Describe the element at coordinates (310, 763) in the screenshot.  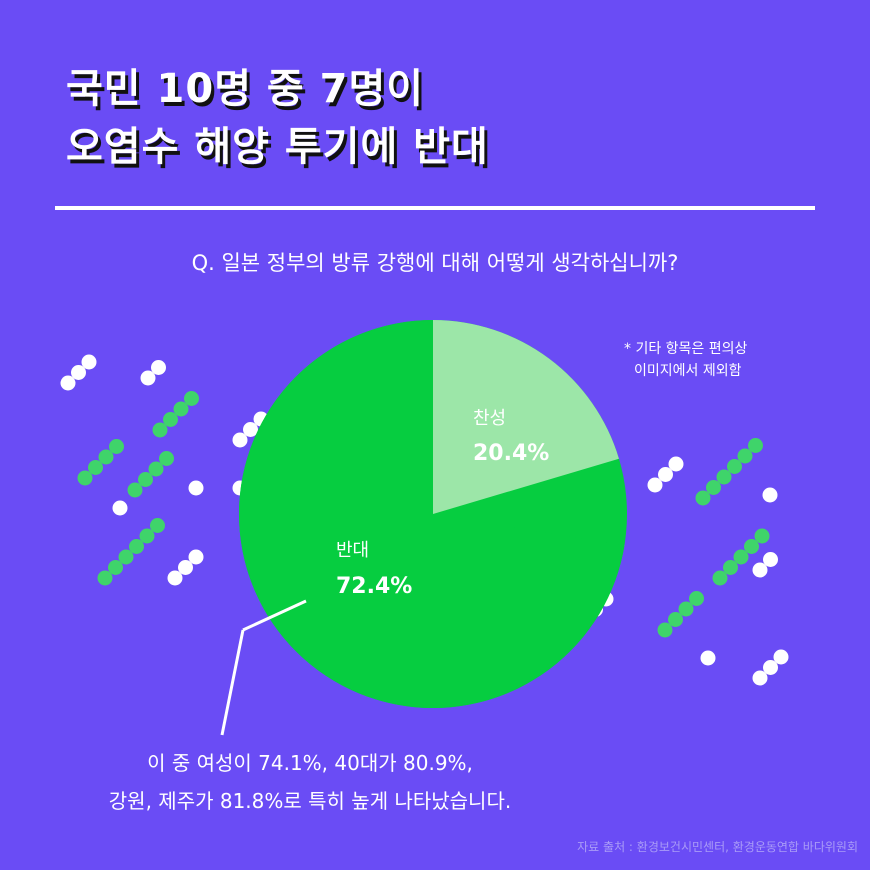
I see `summary-line-1: 이 중 여성이 74.1%, 40대가 80.9%,` at that location.